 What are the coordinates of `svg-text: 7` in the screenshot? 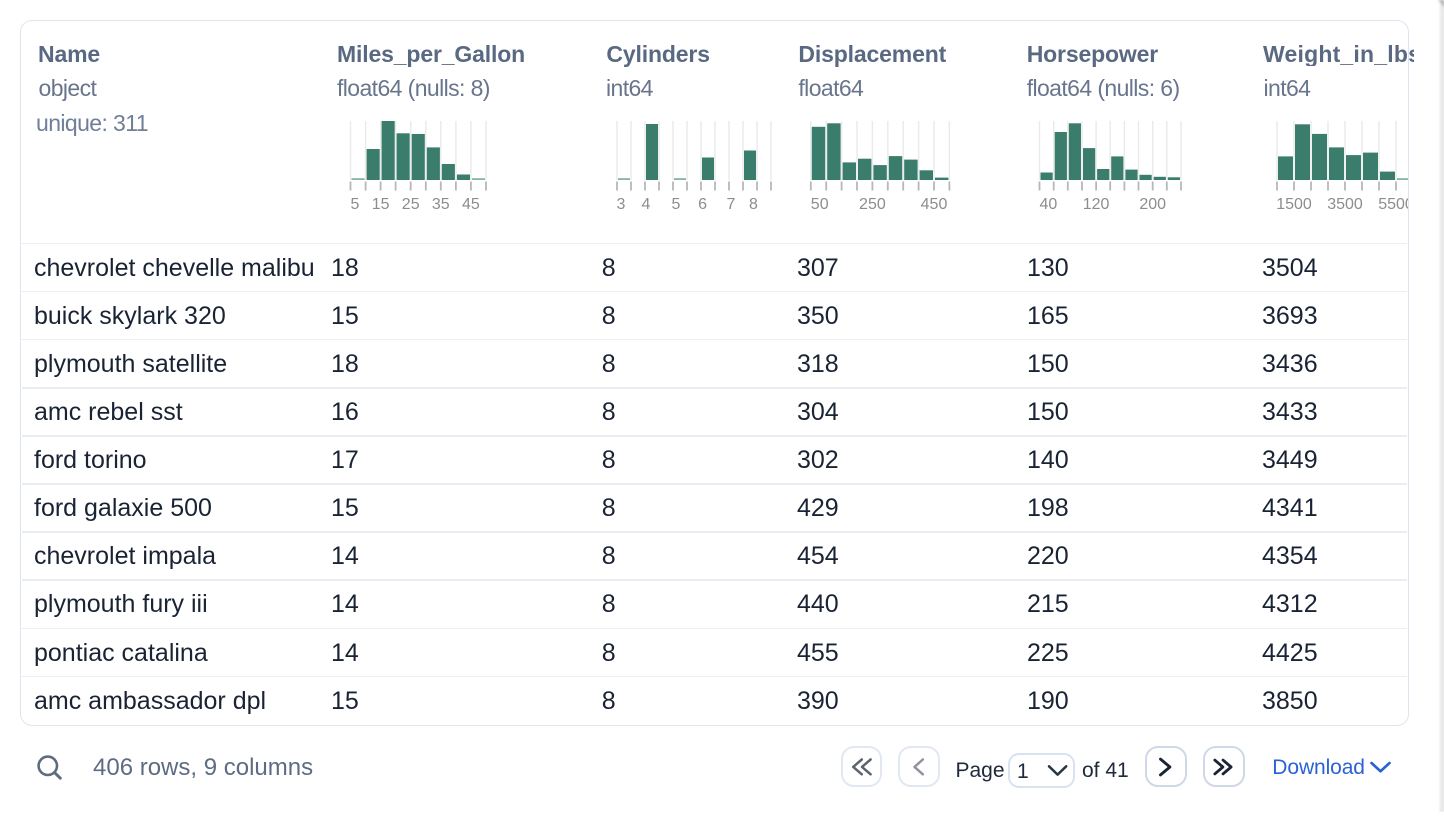 It's located at (730, 204).